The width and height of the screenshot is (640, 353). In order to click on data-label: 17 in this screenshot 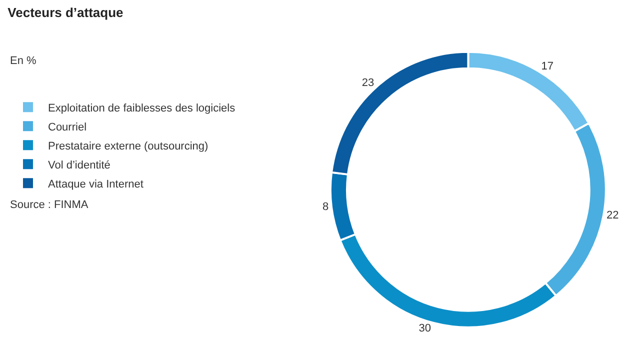, I will do `click(547, 66)`.